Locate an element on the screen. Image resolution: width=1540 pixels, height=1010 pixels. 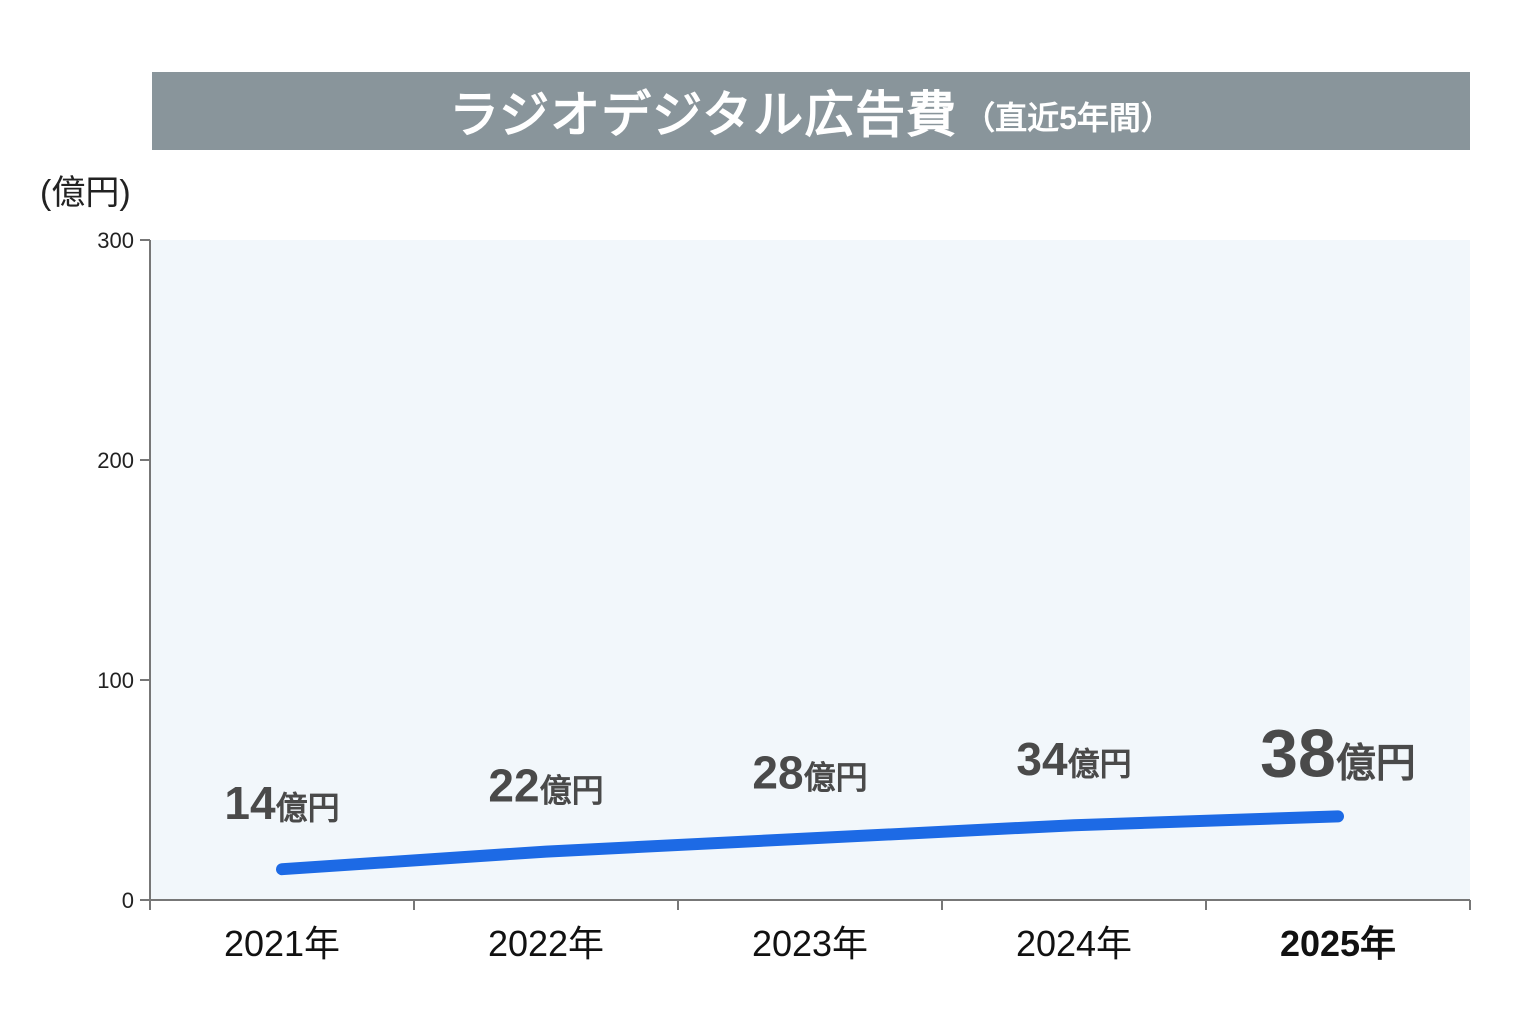
x-label-2: 2023年 is located at coordinates (810, 943).